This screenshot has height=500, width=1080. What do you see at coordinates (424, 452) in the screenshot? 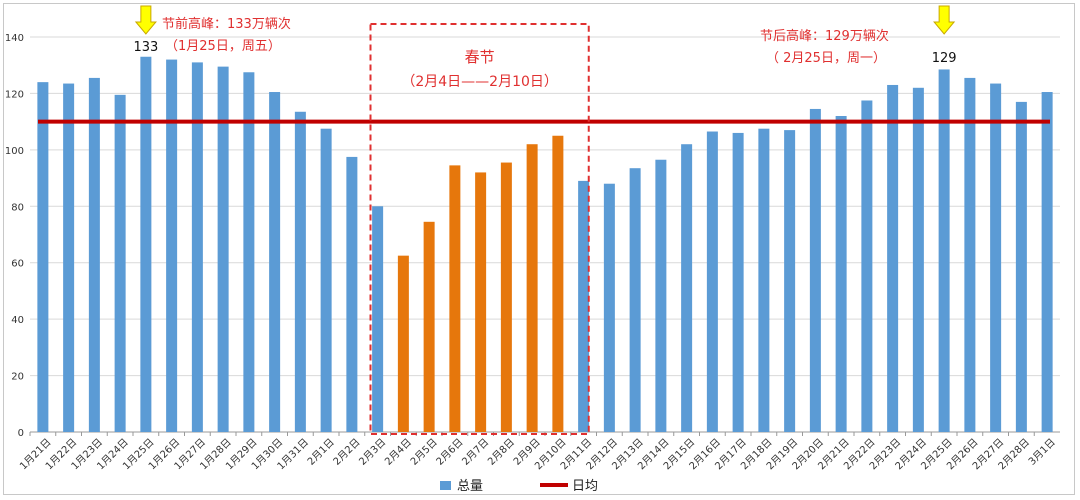
I see `x-tick-label: 2月5日` at bounding box center [424, 452].